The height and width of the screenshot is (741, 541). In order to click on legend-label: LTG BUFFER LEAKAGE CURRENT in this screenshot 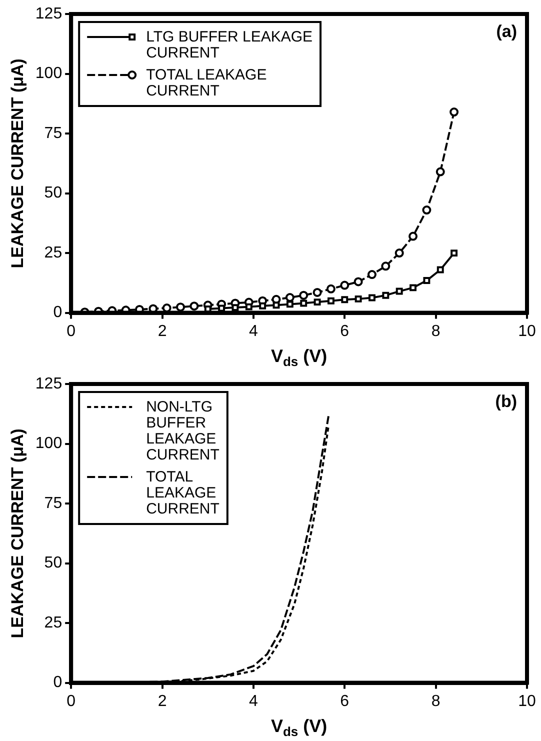, I will do `click(229, 45)`.